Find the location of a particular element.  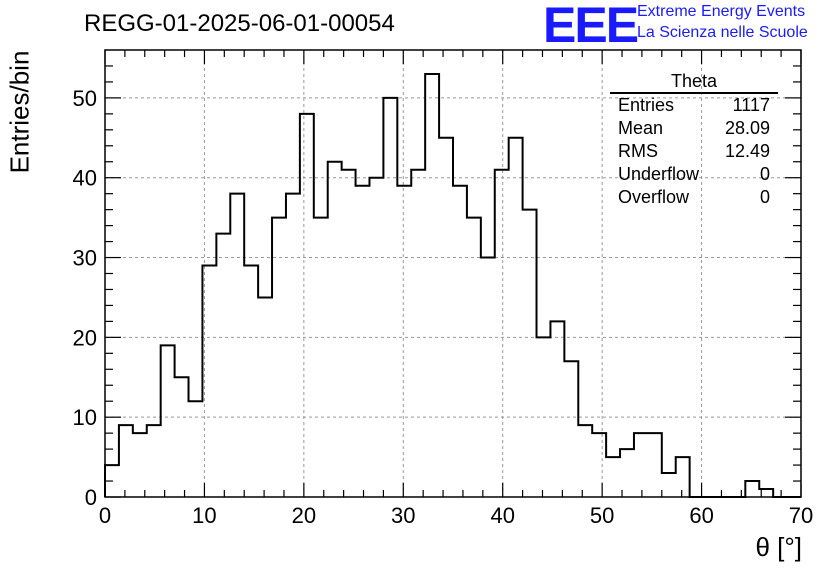

eee-logo: EEE is located at coordinates (591, 26).